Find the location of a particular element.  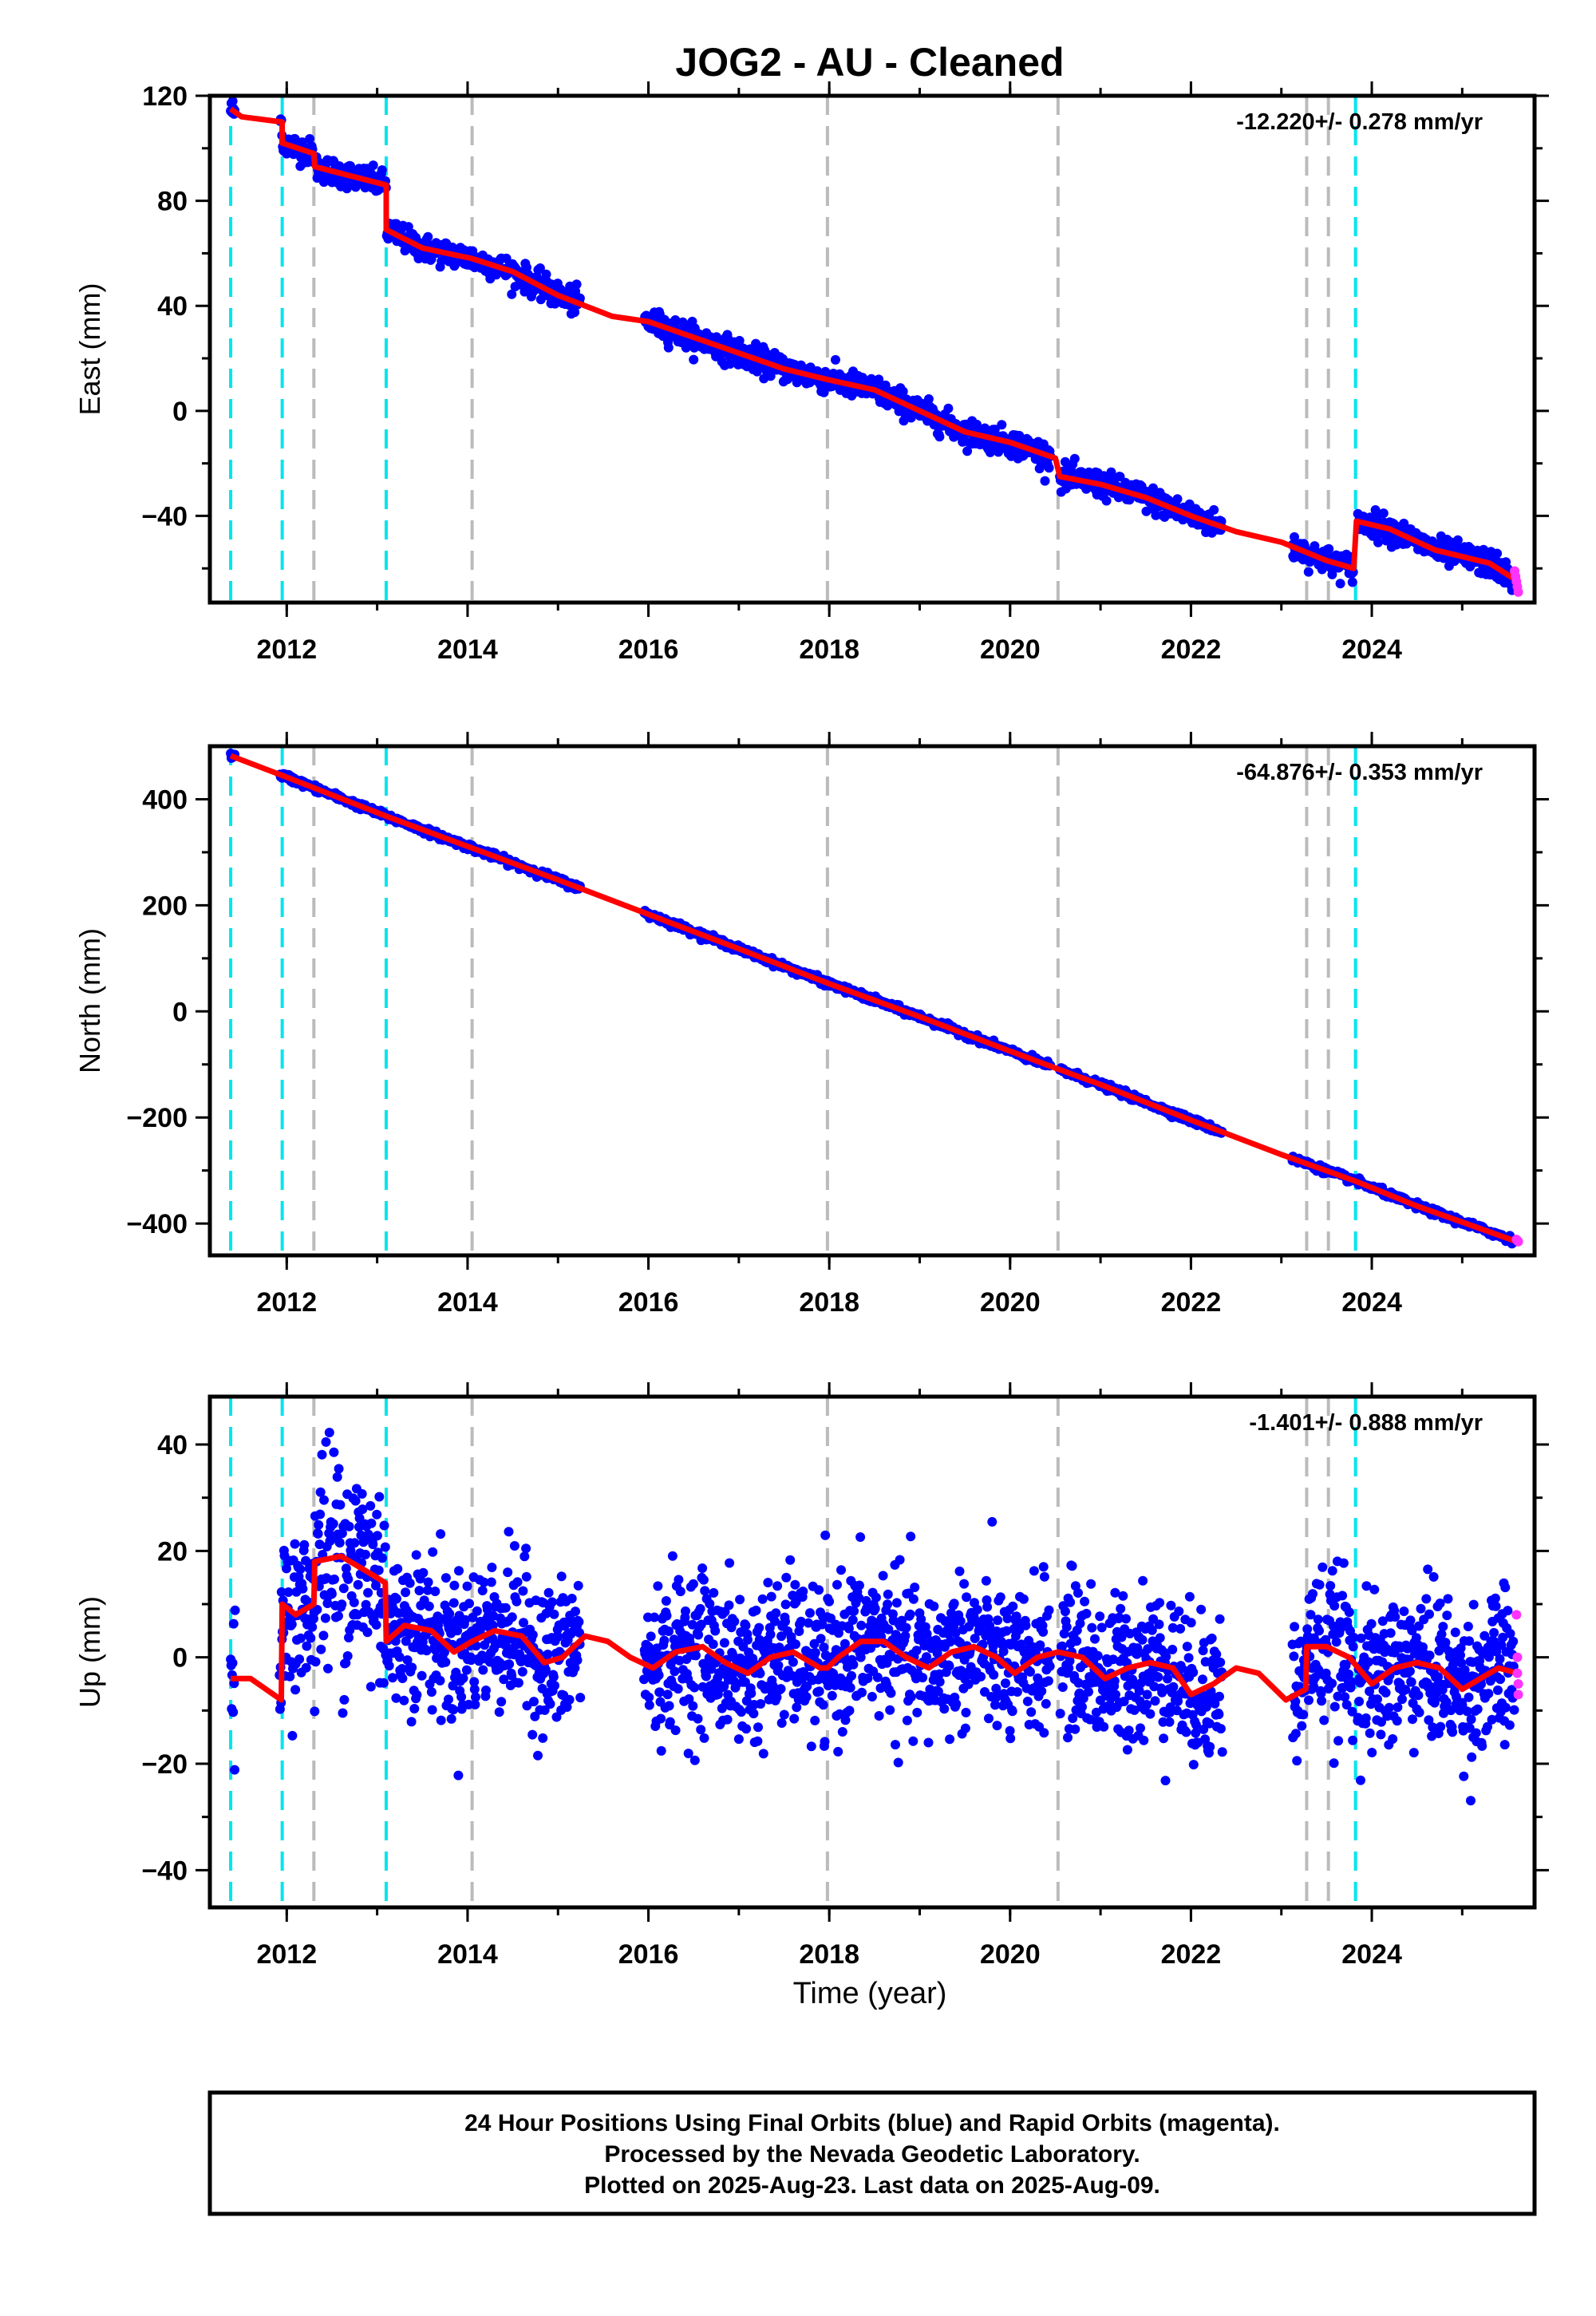

x-tick-label: 2018 is located at coordinates (829, 649).